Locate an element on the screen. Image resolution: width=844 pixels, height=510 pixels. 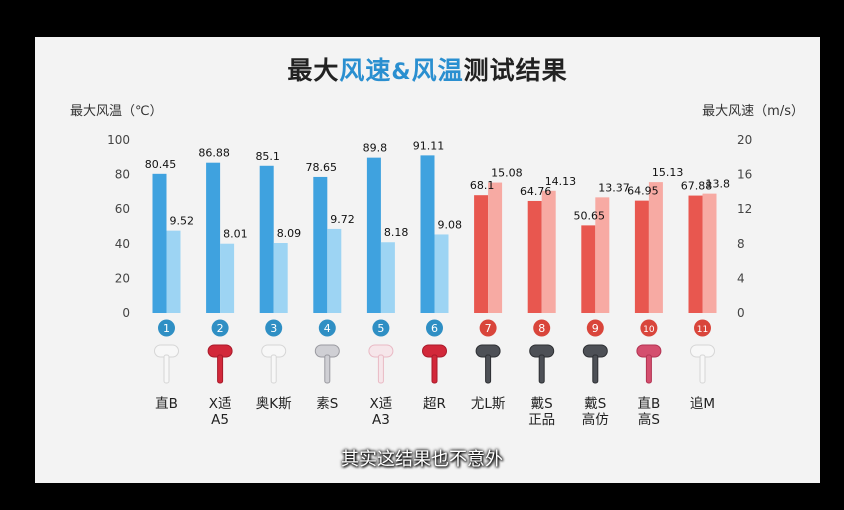
category-name-line2: 正品 is located at coordinates (541, 420).